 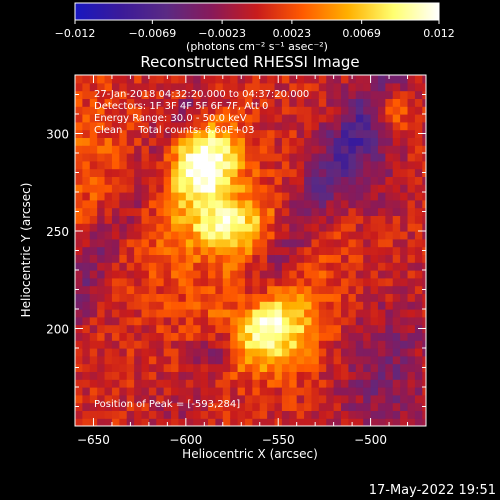 What do you see at coordinates (222, 33) in the screenshot?
I see `colorbar-tick-label: −0.0023` at bounding box center [222, 33].